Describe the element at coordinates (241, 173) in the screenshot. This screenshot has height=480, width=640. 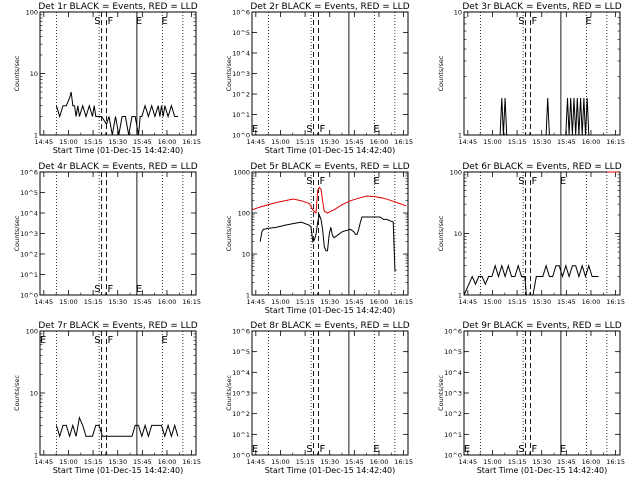
I see `y-tick-label: 1000` at that location.